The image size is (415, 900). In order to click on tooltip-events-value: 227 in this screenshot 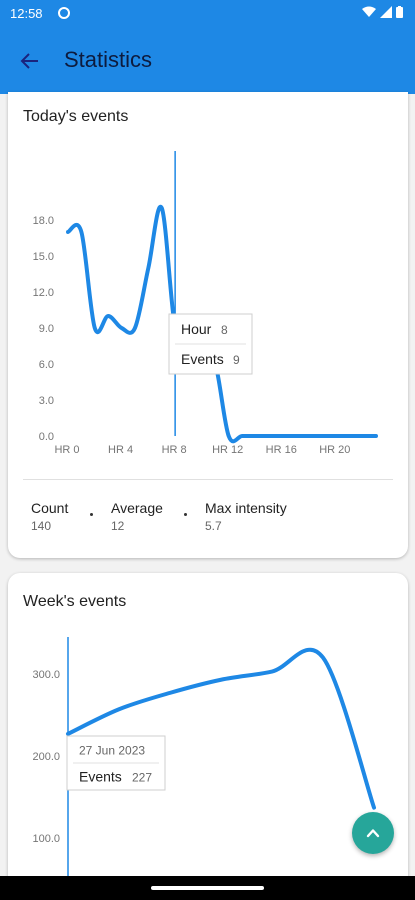, I will do `click(142, 778)`.